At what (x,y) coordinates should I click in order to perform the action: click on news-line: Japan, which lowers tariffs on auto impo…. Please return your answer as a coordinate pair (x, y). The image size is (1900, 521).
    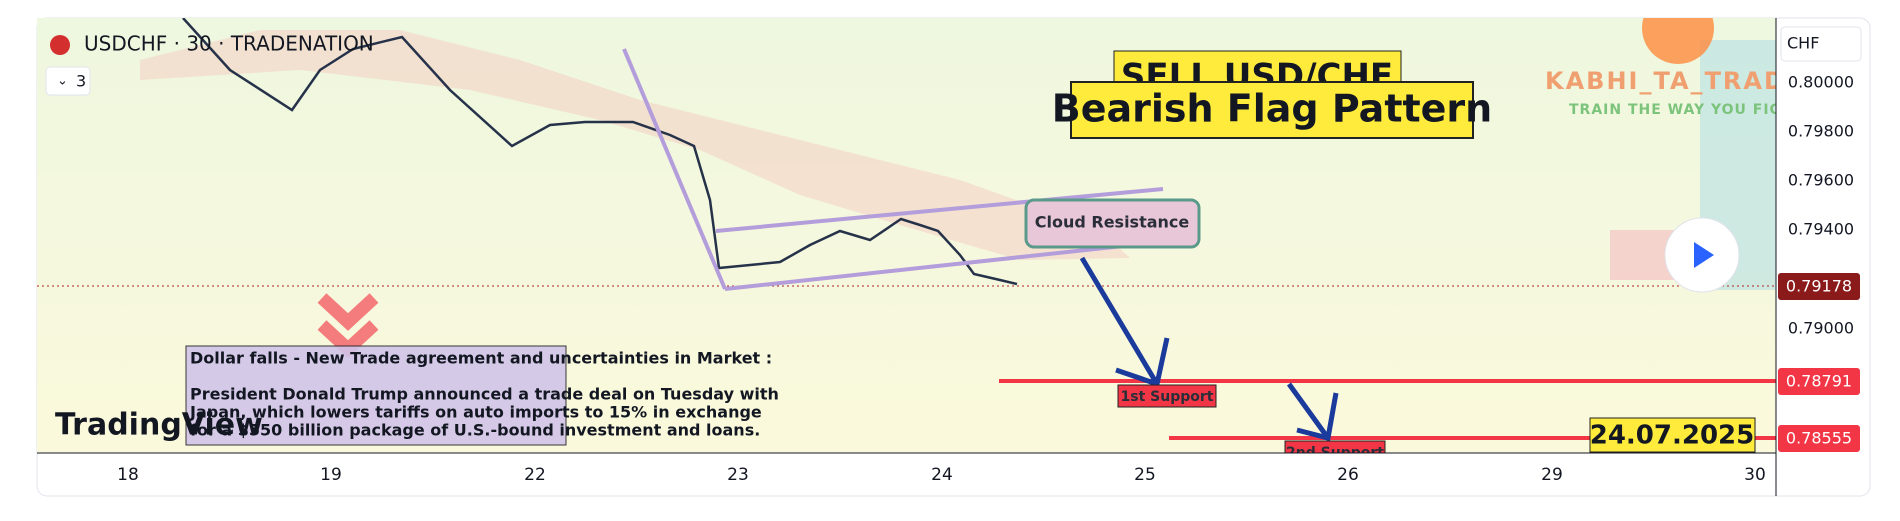
    Looking at the image, I should click on (475, 412).